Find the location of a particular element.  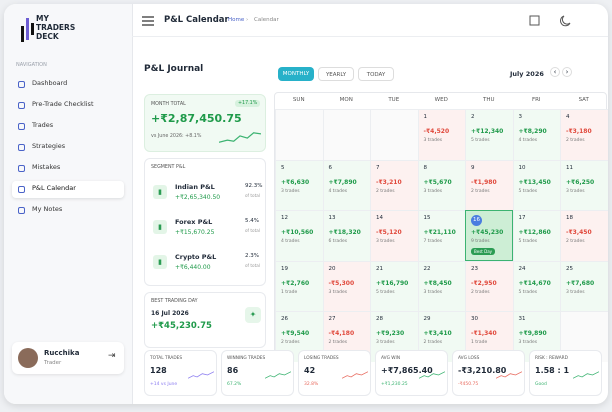

header-icons is located at coordinates (558, 21).